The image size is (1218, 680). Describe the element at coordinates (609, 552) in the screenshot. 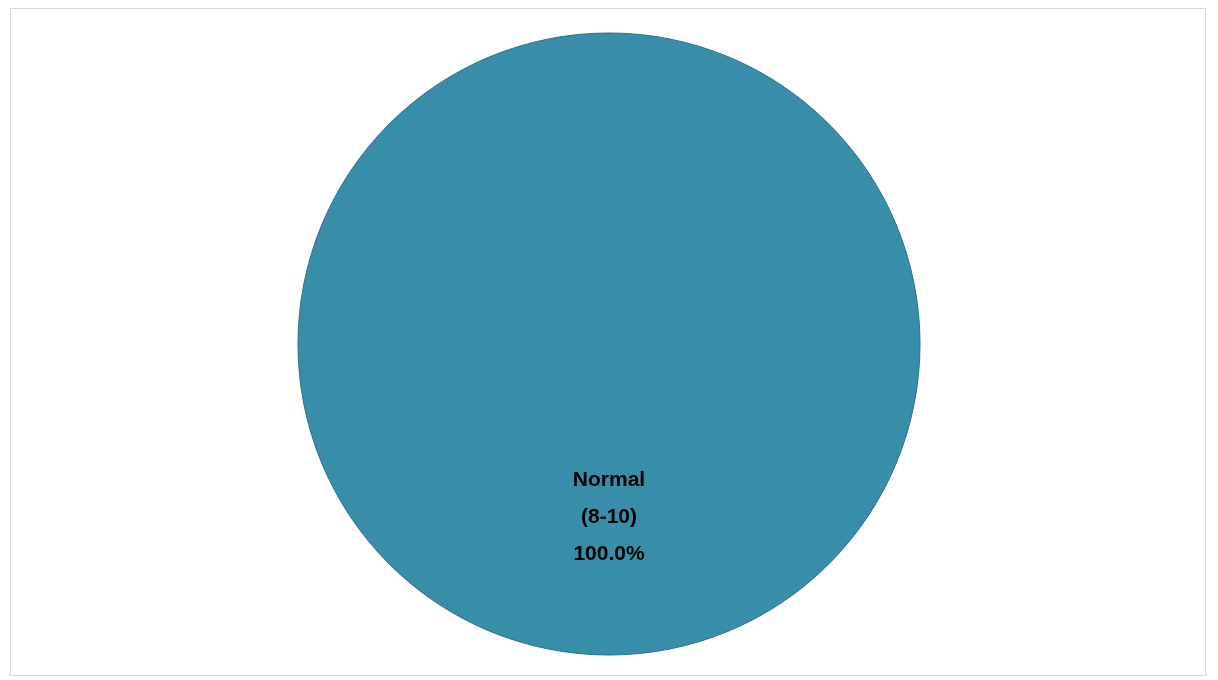

I see `data-label: 100.0%` at that location.